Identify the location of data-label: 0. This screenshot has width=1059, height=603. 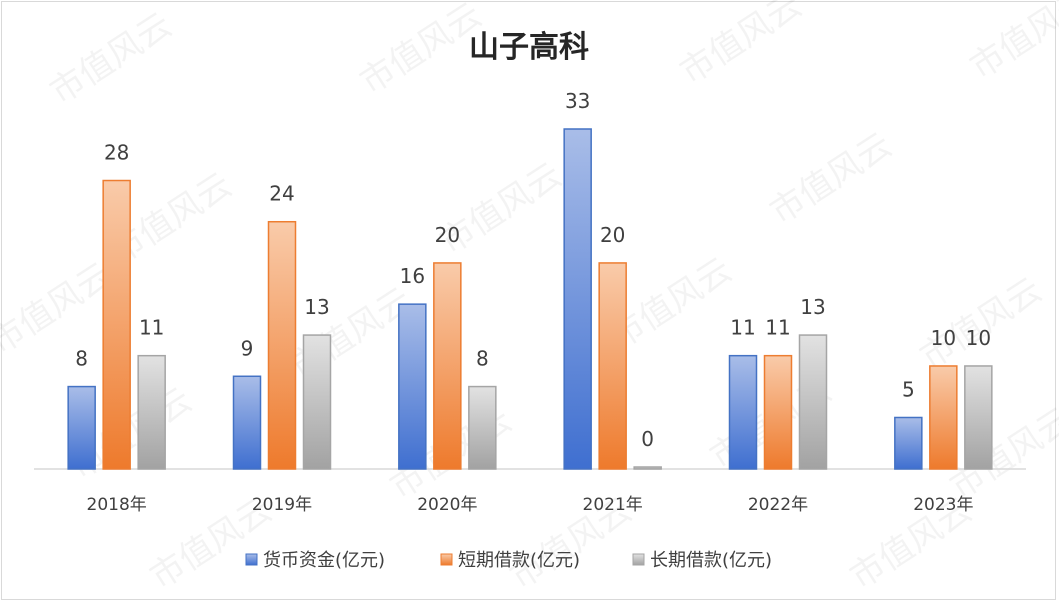
(647, 439).